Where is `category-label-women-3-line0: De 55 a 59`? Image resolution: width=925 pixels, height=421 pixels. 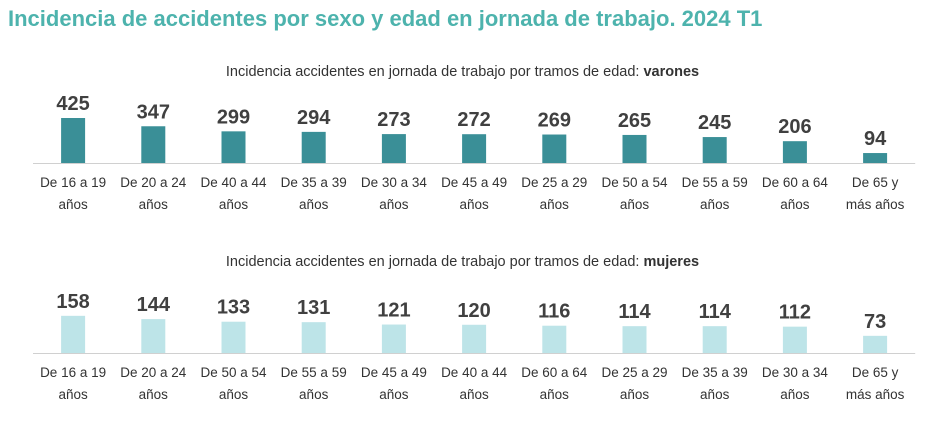 category-label-women-3-line0: De 55 a 59 is located at coordinates (314, 372).